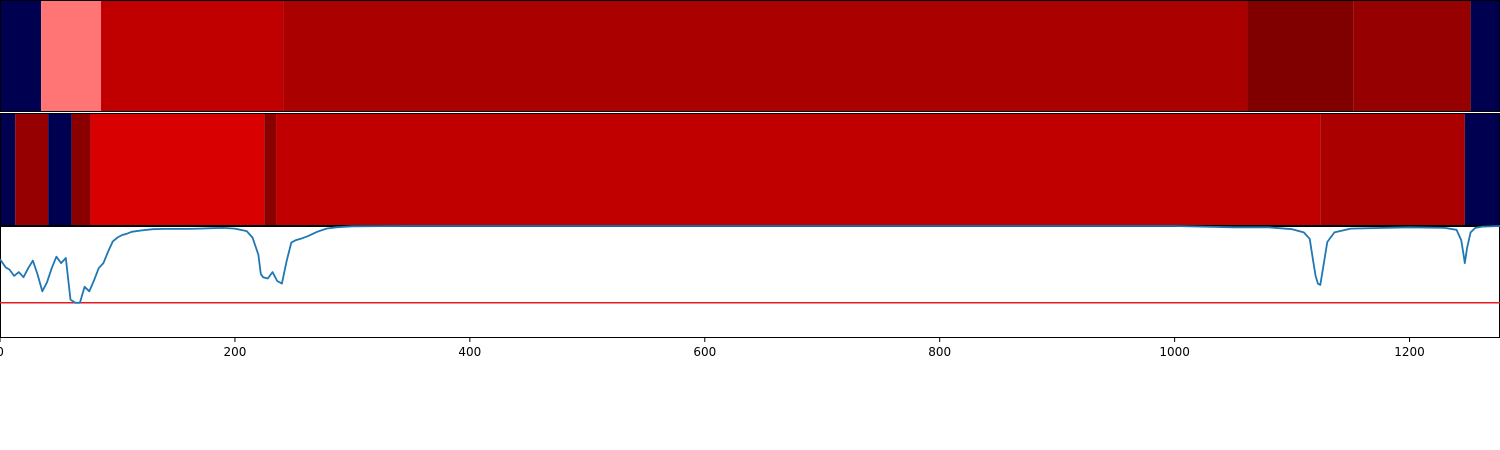 The width and height of the screenshot is (1500, 450). What do you see at coordinates (469, 352) in the screenshot?
I see `x-tick-label: 400` at bounding box center [469, 352].